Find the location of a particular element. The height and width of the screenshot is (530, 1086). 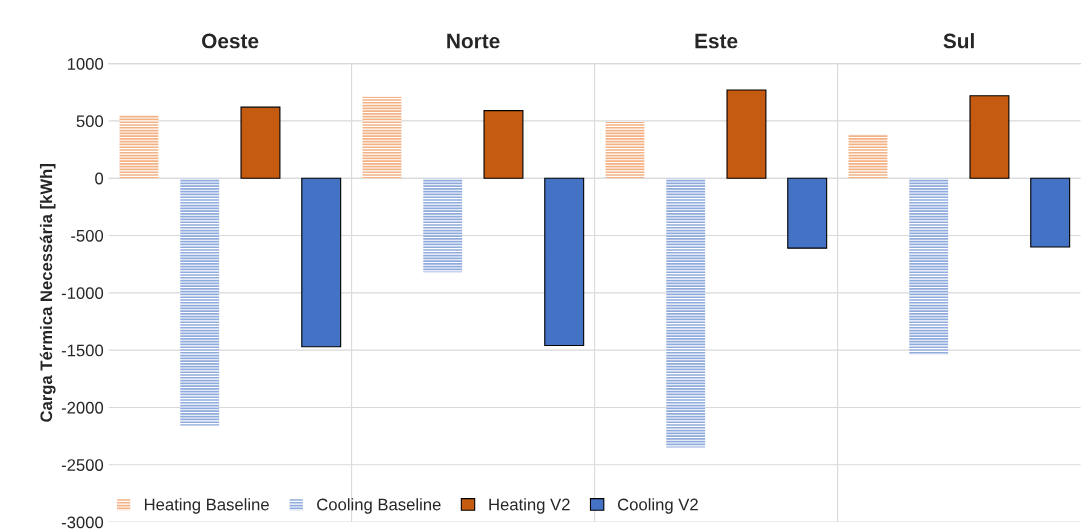

legend-label: Heating Baseline is located at coordinates (206, 506).